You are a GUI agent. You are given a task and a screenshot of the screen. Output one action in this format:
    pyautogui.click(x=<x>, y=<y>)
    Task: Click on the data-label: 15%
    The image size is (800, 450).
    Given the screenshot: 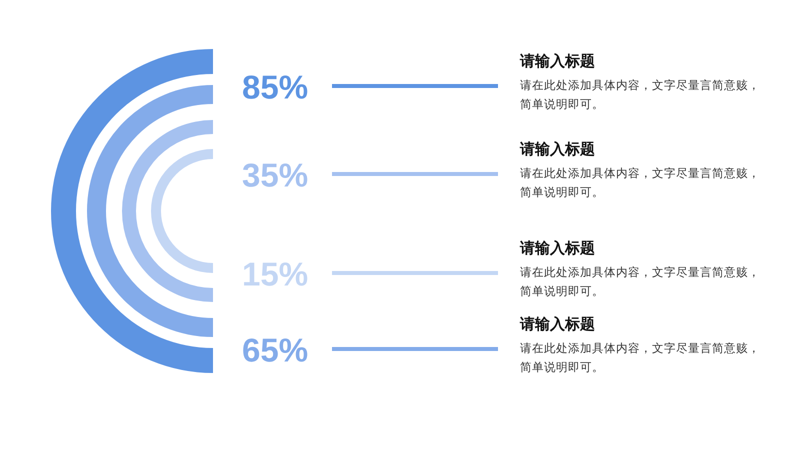 What is the action you would take?
    pyautogui.click(x=275, y=274)
    